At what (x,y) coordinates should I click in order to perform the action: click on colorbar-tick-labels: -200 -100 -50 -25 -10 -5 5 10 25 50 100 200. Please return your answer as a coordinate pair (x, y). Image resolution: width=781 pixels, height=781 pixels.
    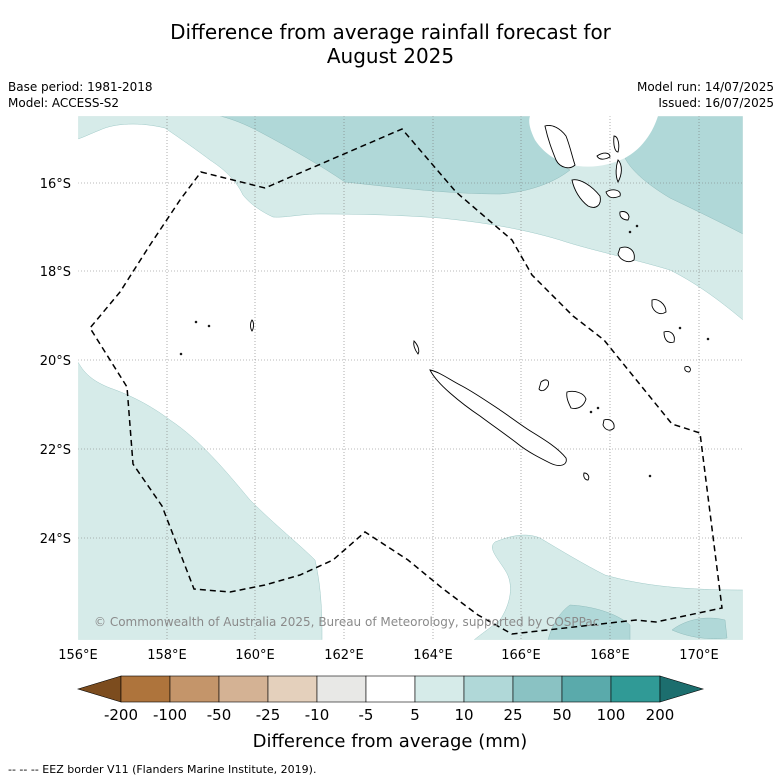
    Looking at the image, I should click on (389, 715).